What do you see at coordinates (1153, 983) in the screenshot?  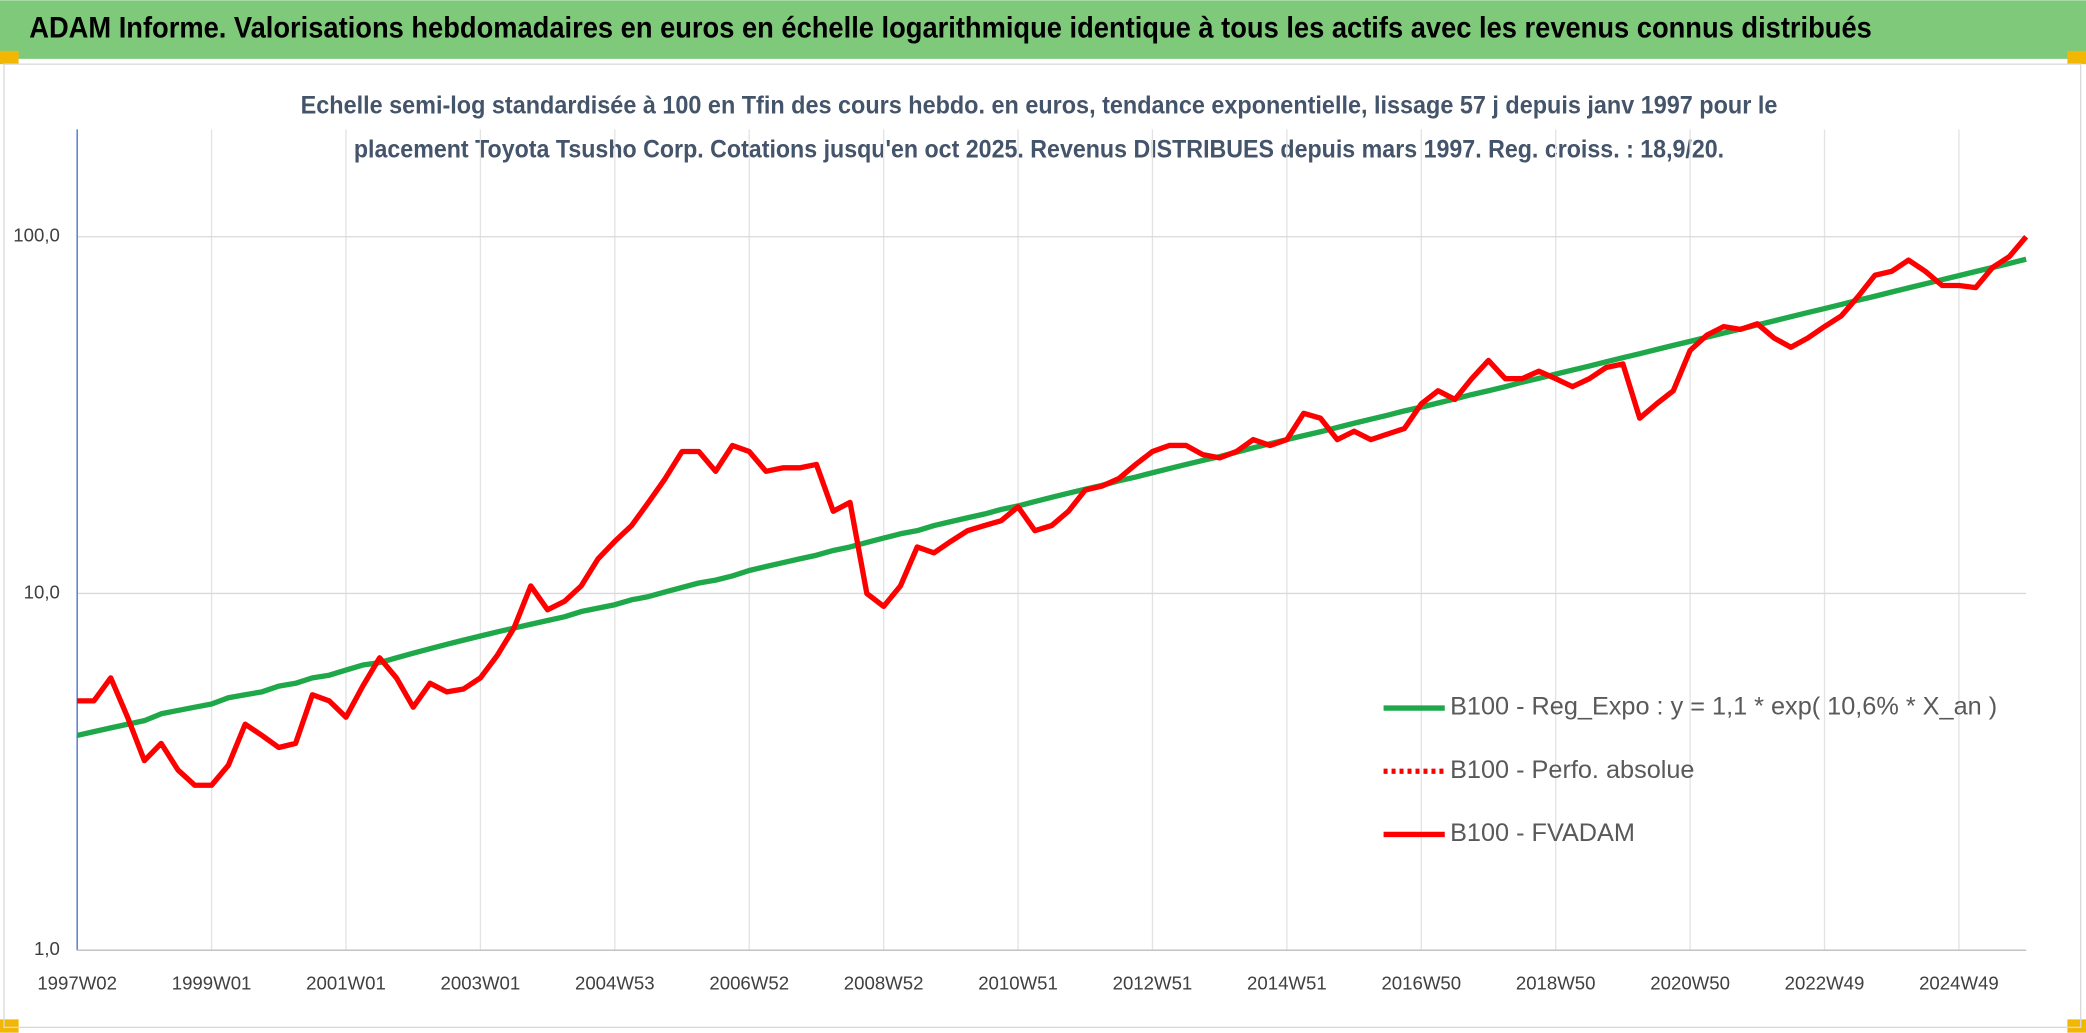 I see `x-tick-label: 2012W51` at bounding box center [1153, 983].